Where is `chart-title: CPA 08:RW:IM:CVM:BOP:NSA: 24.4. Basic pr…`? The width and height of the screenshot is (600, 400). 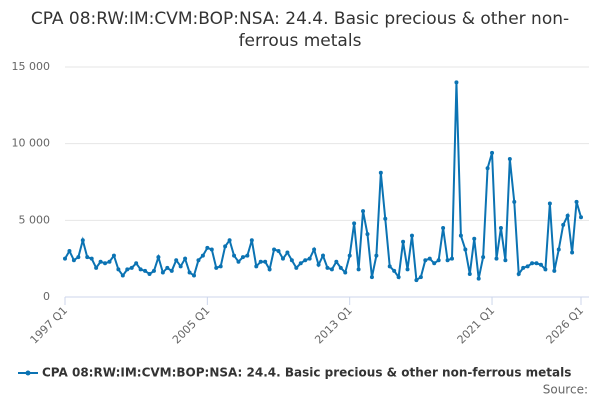 chart-title: CPA 08:RW:IM:CVM:BOP:NSA: 24.4. Basic pr… is located at coordinates (300, 30).